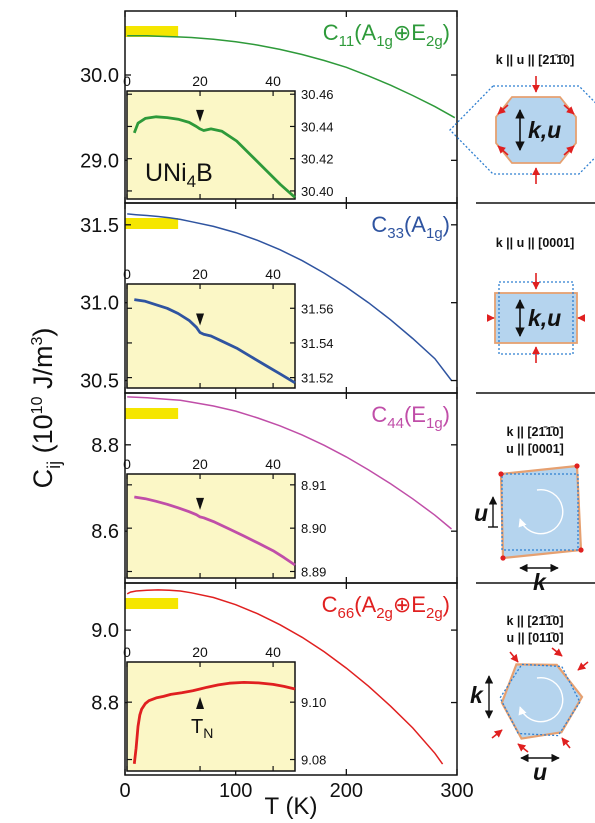 The height and width of the screenshot is (823, 595). What do you see at coordinates (37, 405) in the screenshot?
I see `y-axis-label-units-exp: 10` at bounding box center [37, 405].